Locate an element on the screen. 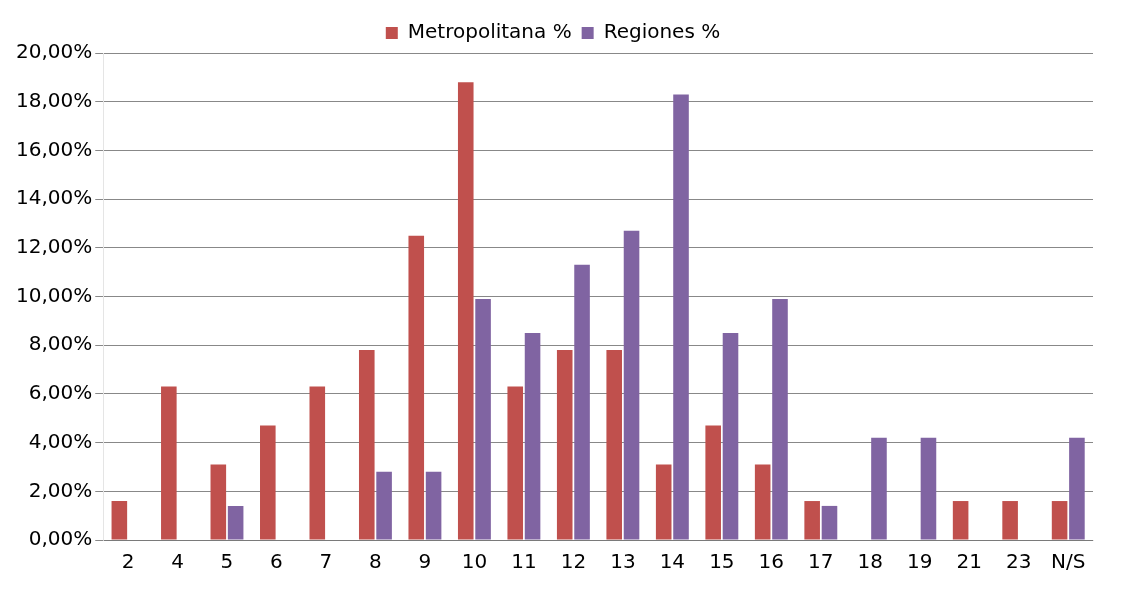 This screenshot has width=1123, height=596. y-tick-label: 0,00% is located at coordinates (60, 538).